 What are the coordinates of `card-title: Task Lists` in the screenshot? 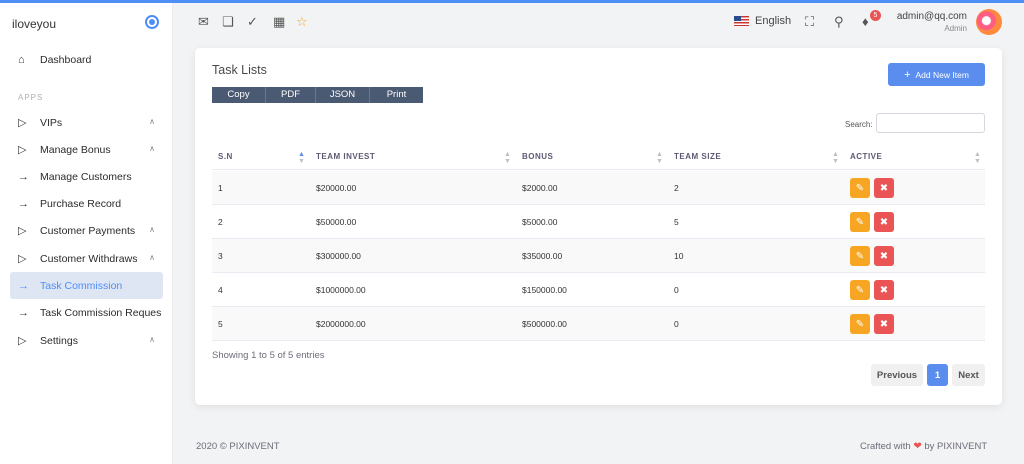 It's located at (239, 70).